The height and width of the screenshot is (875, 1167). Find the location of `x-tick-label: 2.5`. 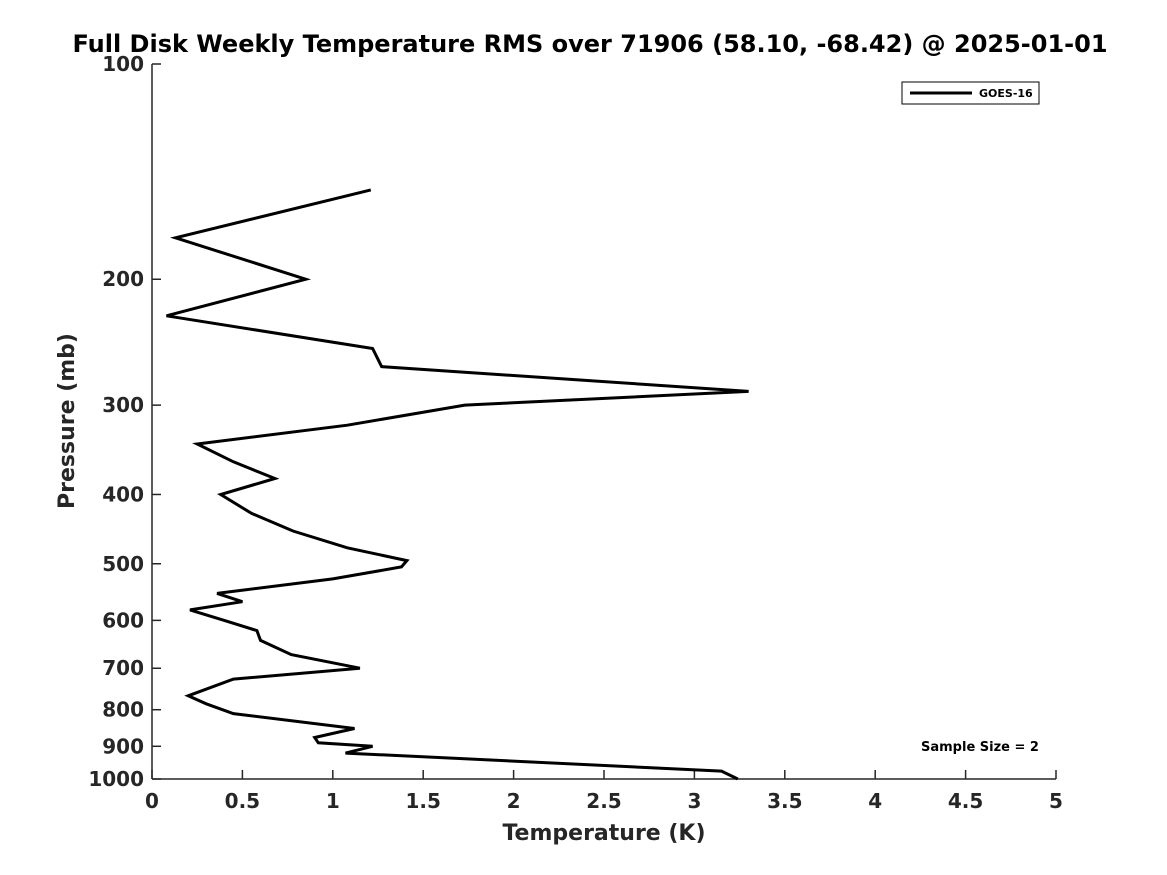

x-tick-label: 2.5 is located at coordinates (603, 801).